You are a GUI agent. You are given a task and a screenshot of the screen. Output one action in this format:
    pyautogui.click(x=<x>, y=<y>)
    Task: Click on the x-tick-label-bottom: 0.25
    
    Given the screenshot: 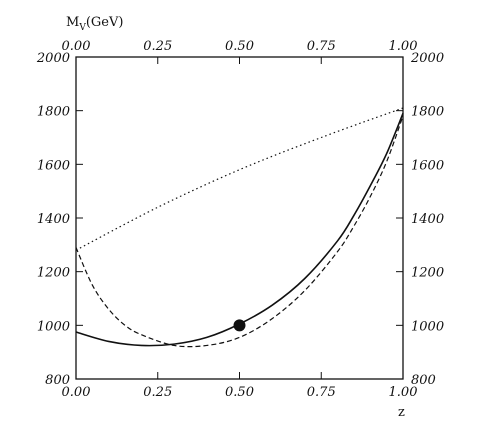 What is the action you would take?
    pyautogui.click(x=157, y=392)
    